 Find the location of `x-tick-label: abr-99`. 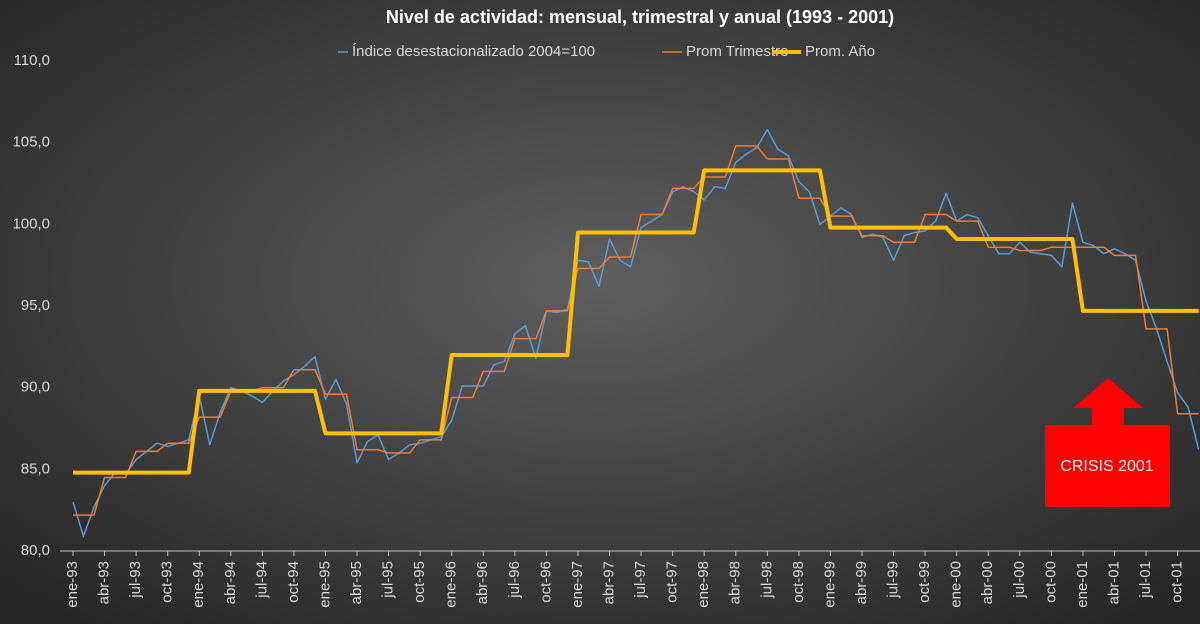

x-tick-label: abr-99 is located at coordinates (861, 582).